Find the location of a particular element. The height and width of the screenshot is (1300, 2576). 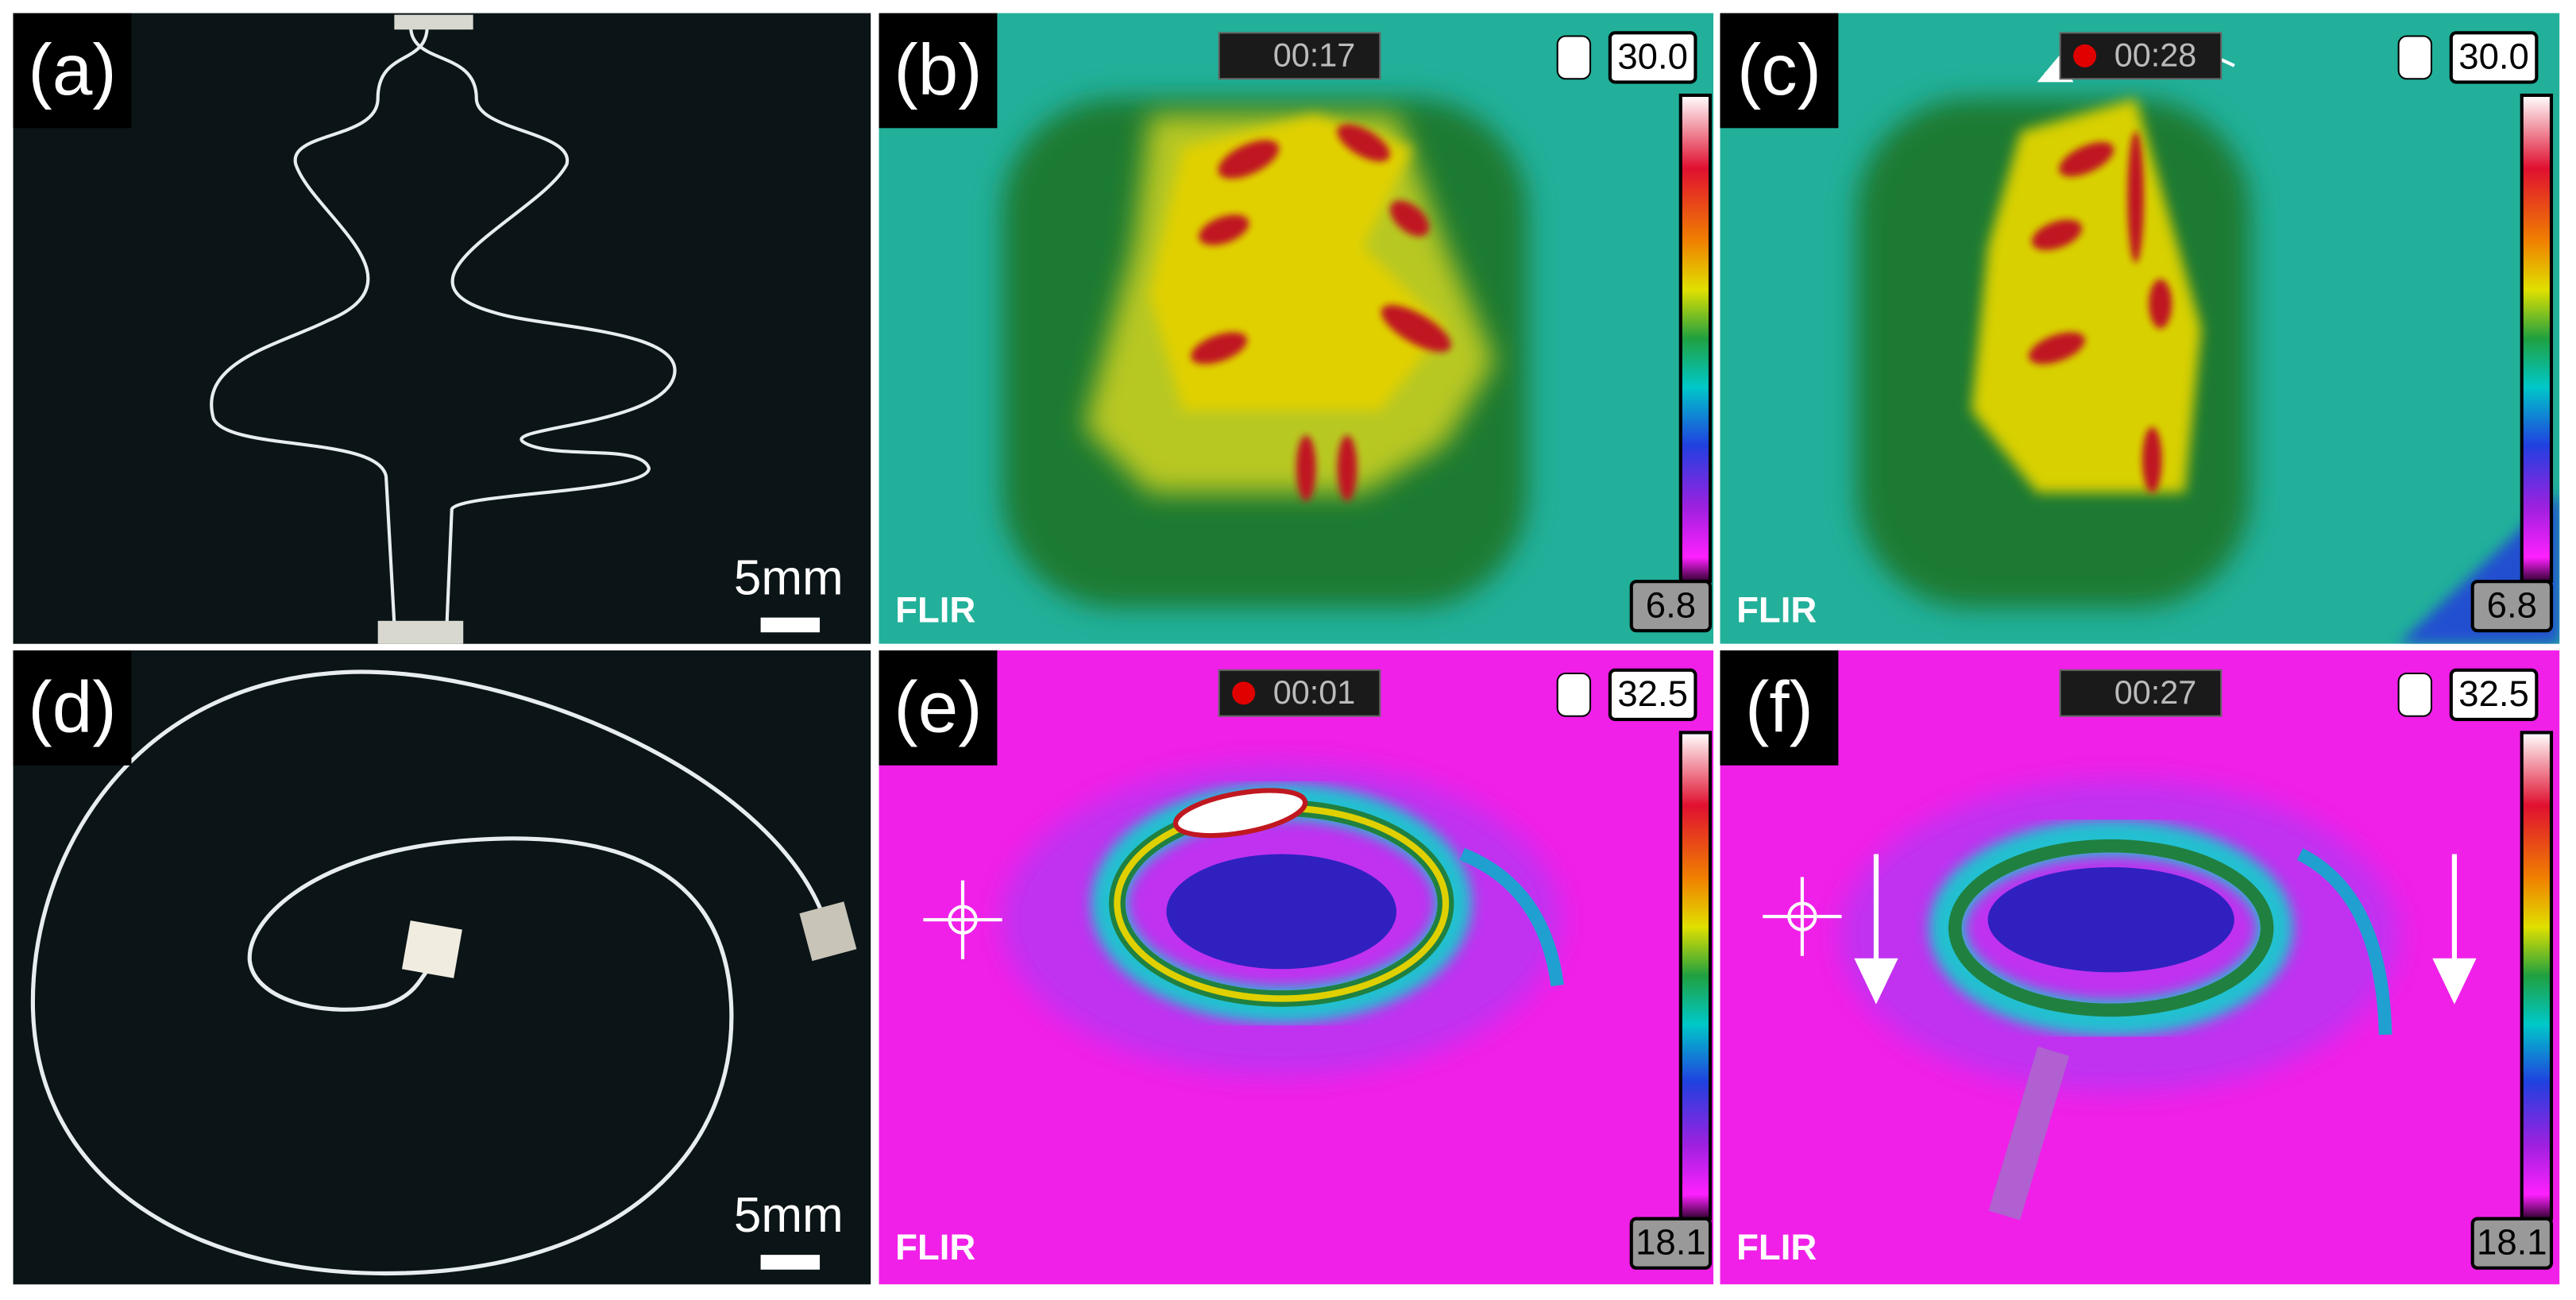

panel-label: (d) is located at coordinates (72, 708).